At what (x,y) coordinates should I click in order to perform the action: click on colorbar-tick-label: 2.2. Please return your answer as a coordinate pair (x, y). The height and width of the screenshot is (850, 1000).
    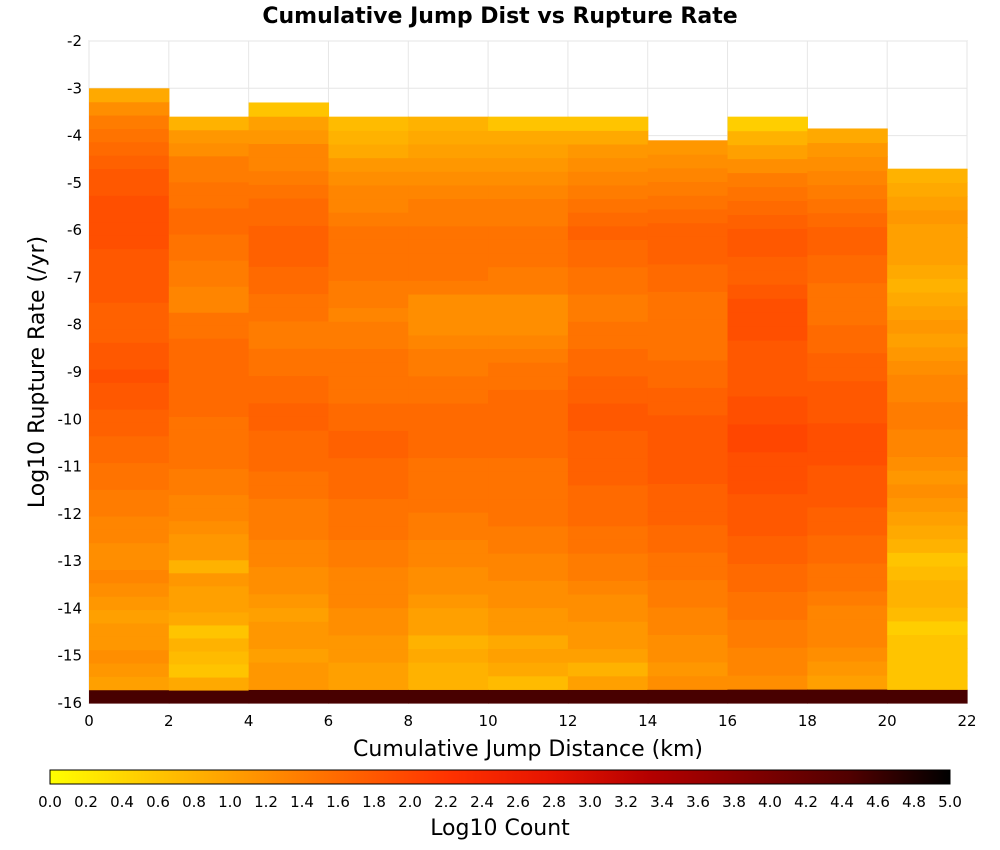
    Looking at the image, I should click on (446, 802).